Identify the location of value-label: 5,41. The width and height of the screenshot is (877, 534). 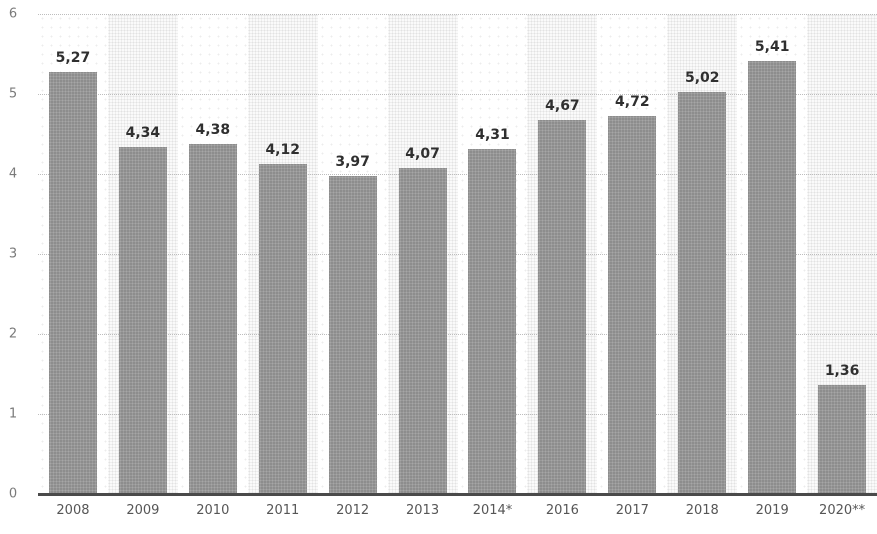
(772, 47).